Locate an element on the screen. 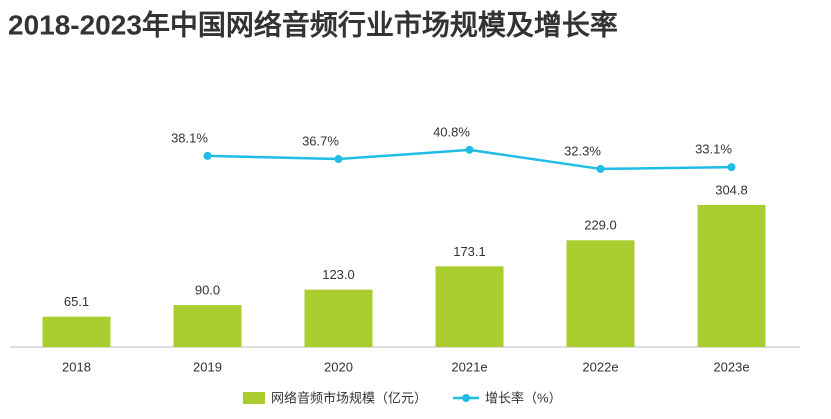 The height and width of the screenshot is (419, 831). x-tick-label: 2020 is located at coordinates (338, 366).